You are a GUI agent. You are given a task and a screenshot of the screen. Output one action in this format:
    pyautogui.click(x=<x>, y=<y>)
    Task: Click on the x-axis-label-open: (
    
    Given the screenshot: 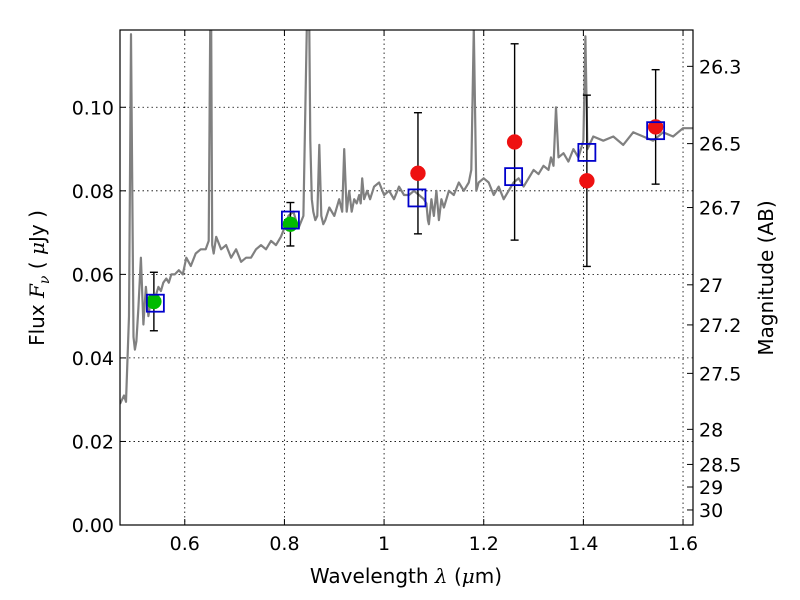 What is the action you would take?
    pyautogui.click(x=455, y=576)
    